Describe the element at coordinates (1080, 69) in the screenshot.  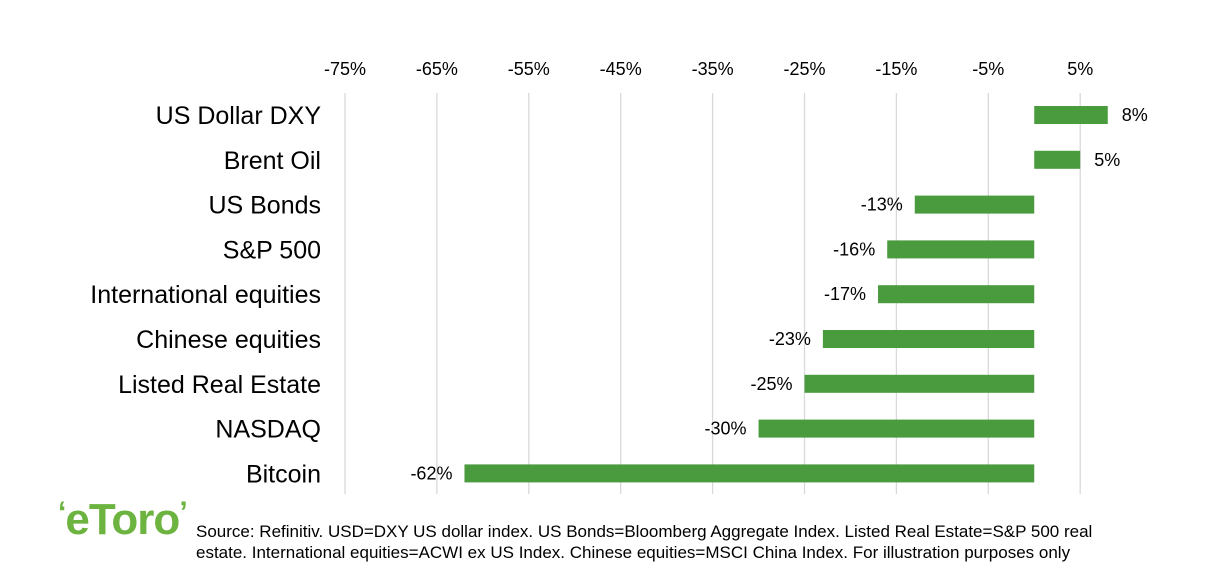
I see `x-tick-label: 5%` at that location.